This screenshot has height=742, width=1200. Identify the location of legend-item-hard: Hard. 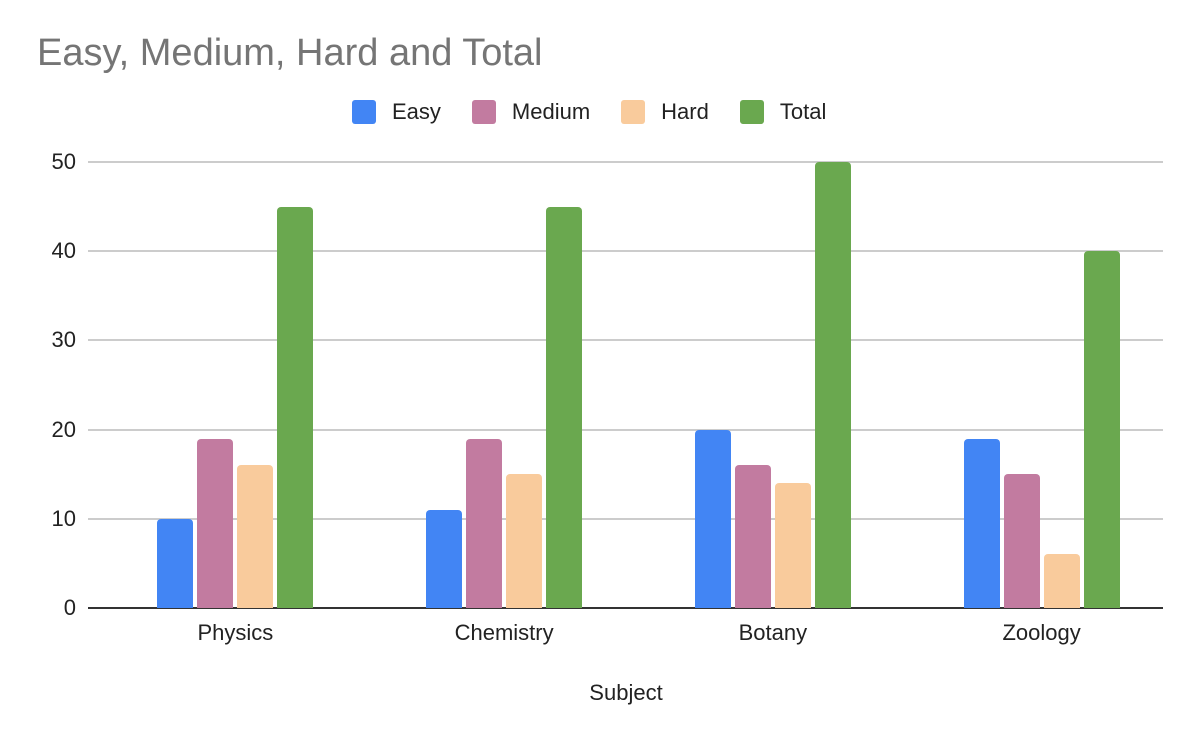
(665, 112).